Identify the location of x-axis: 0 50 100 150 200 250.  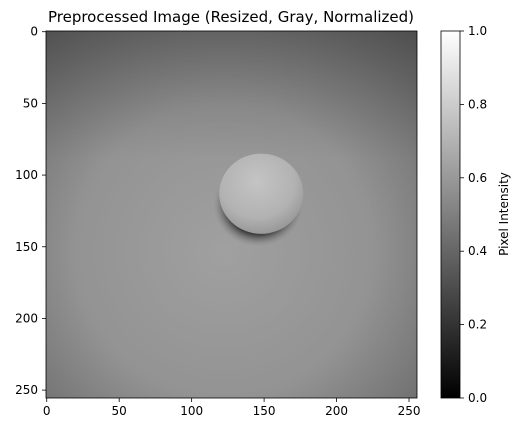
(232, 408).